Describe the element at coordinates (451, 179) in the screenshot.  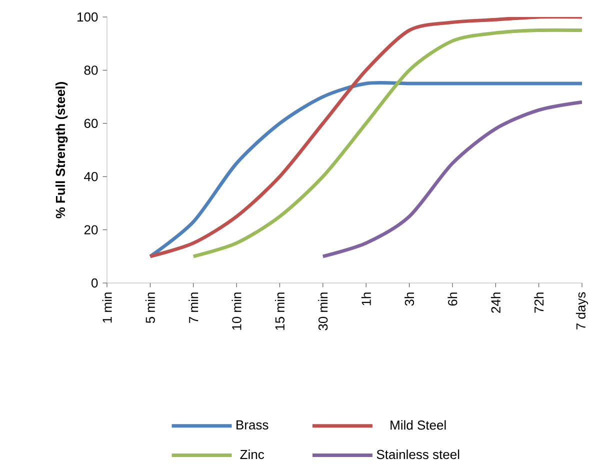
I see `line-series` at that location.